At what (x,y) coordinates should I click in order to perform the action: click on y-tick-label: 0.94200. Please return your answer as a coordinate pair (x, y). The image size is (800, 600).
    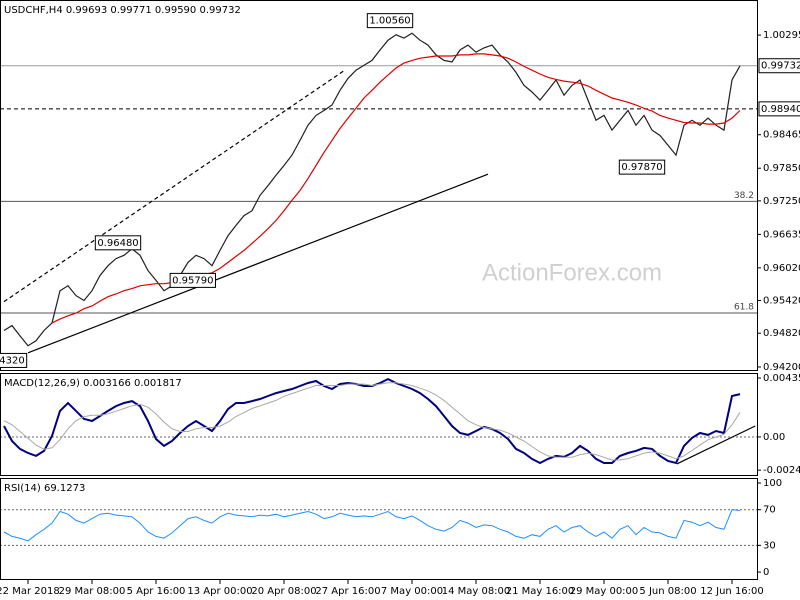
    Looking at the image, I should click on (781, 367).